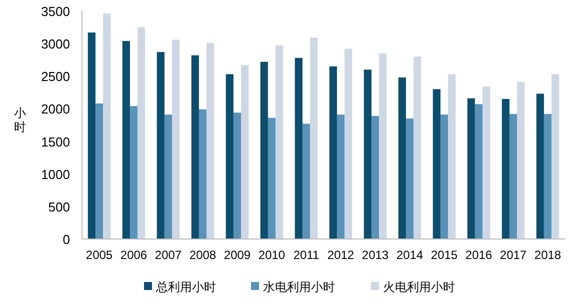 The image size is (577, 302). Describe the element at coordinates (168, 255) in the screenshot. I see `x-tick-label: 2007` at that location.